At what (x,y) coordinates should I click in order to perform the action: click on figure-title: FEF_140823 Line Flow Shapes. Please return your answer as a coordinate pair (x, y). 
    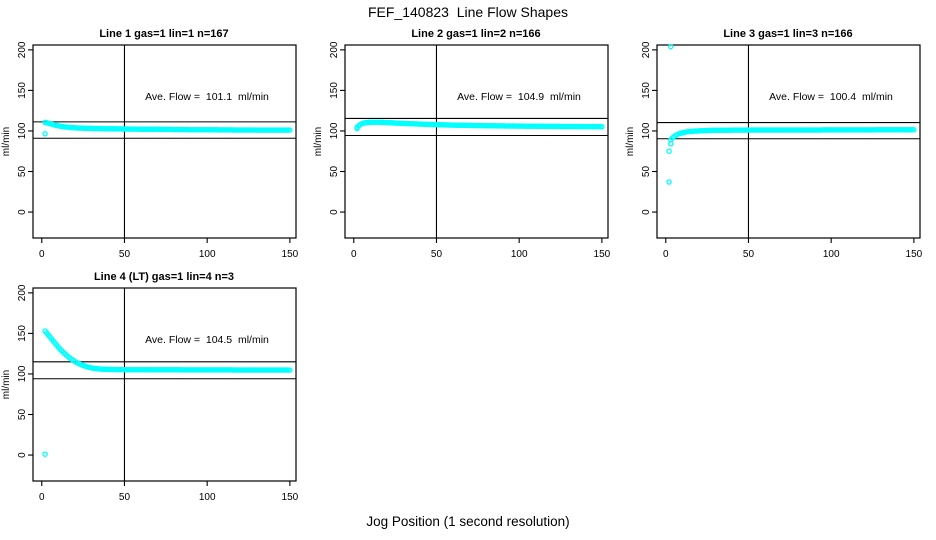
    Looking at the image, I should click on (467, 12).